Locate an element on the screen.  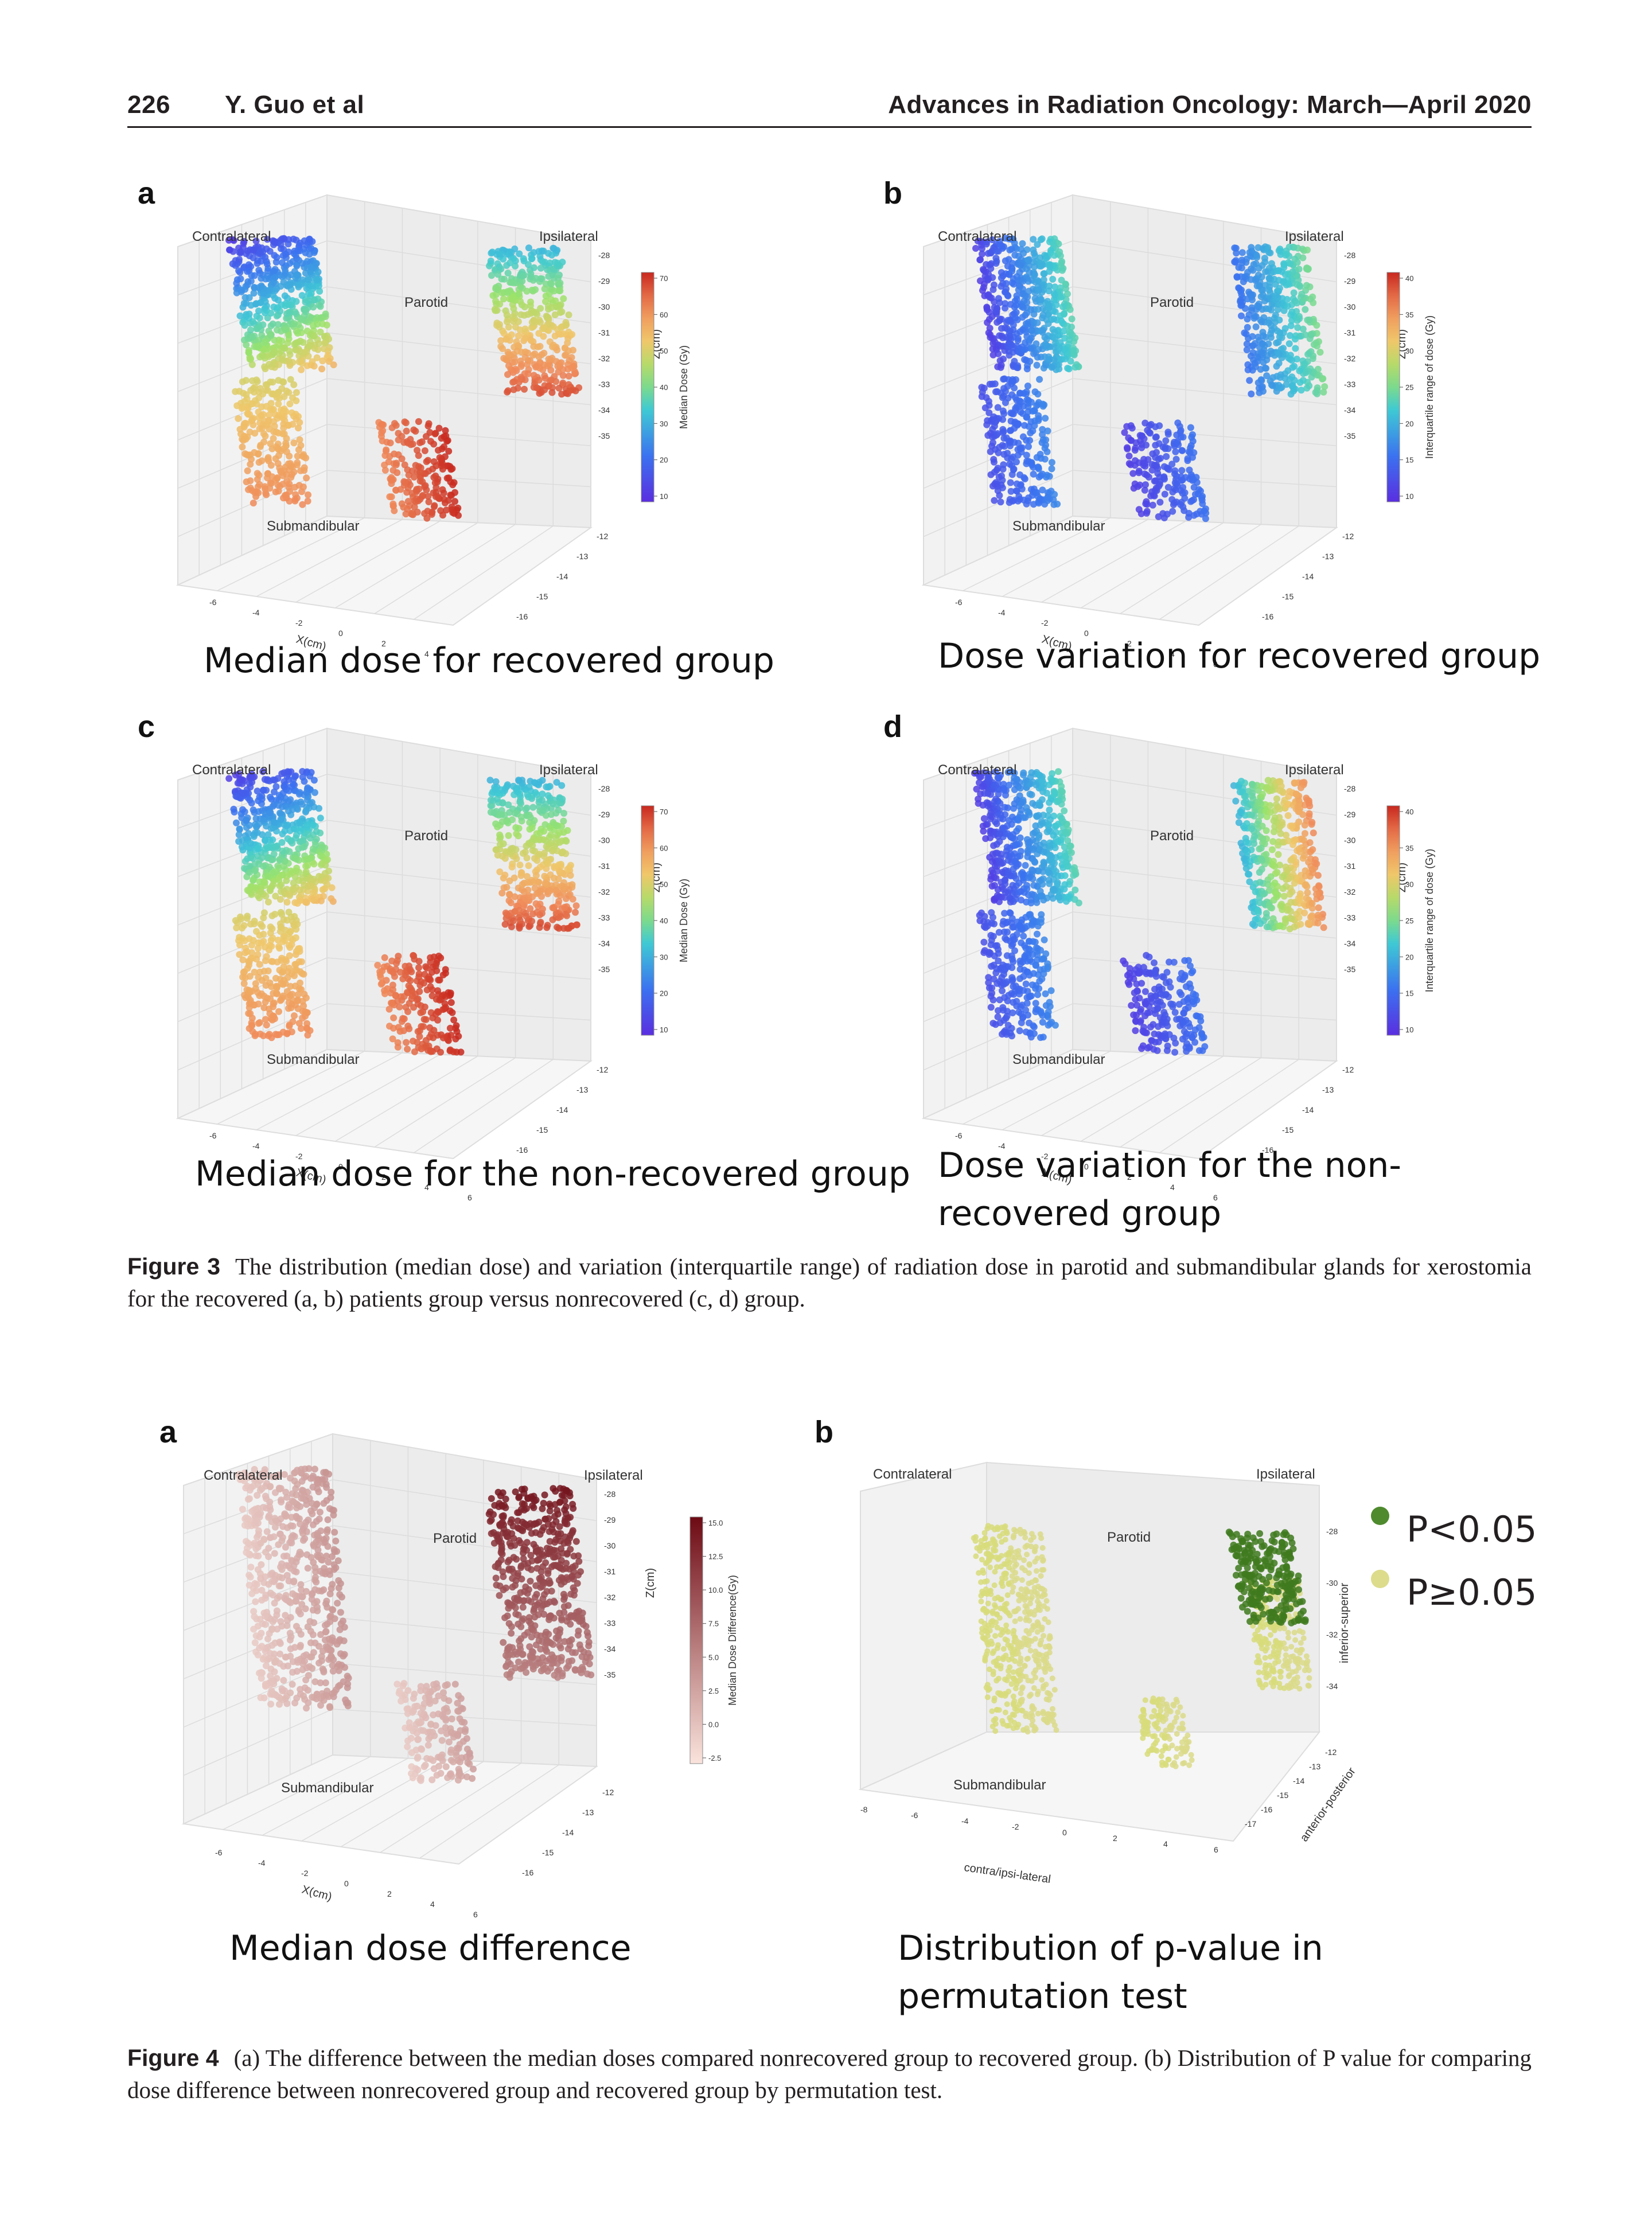
ipsilateral-label: Ipsilateral is located at coordinates (568, 770).